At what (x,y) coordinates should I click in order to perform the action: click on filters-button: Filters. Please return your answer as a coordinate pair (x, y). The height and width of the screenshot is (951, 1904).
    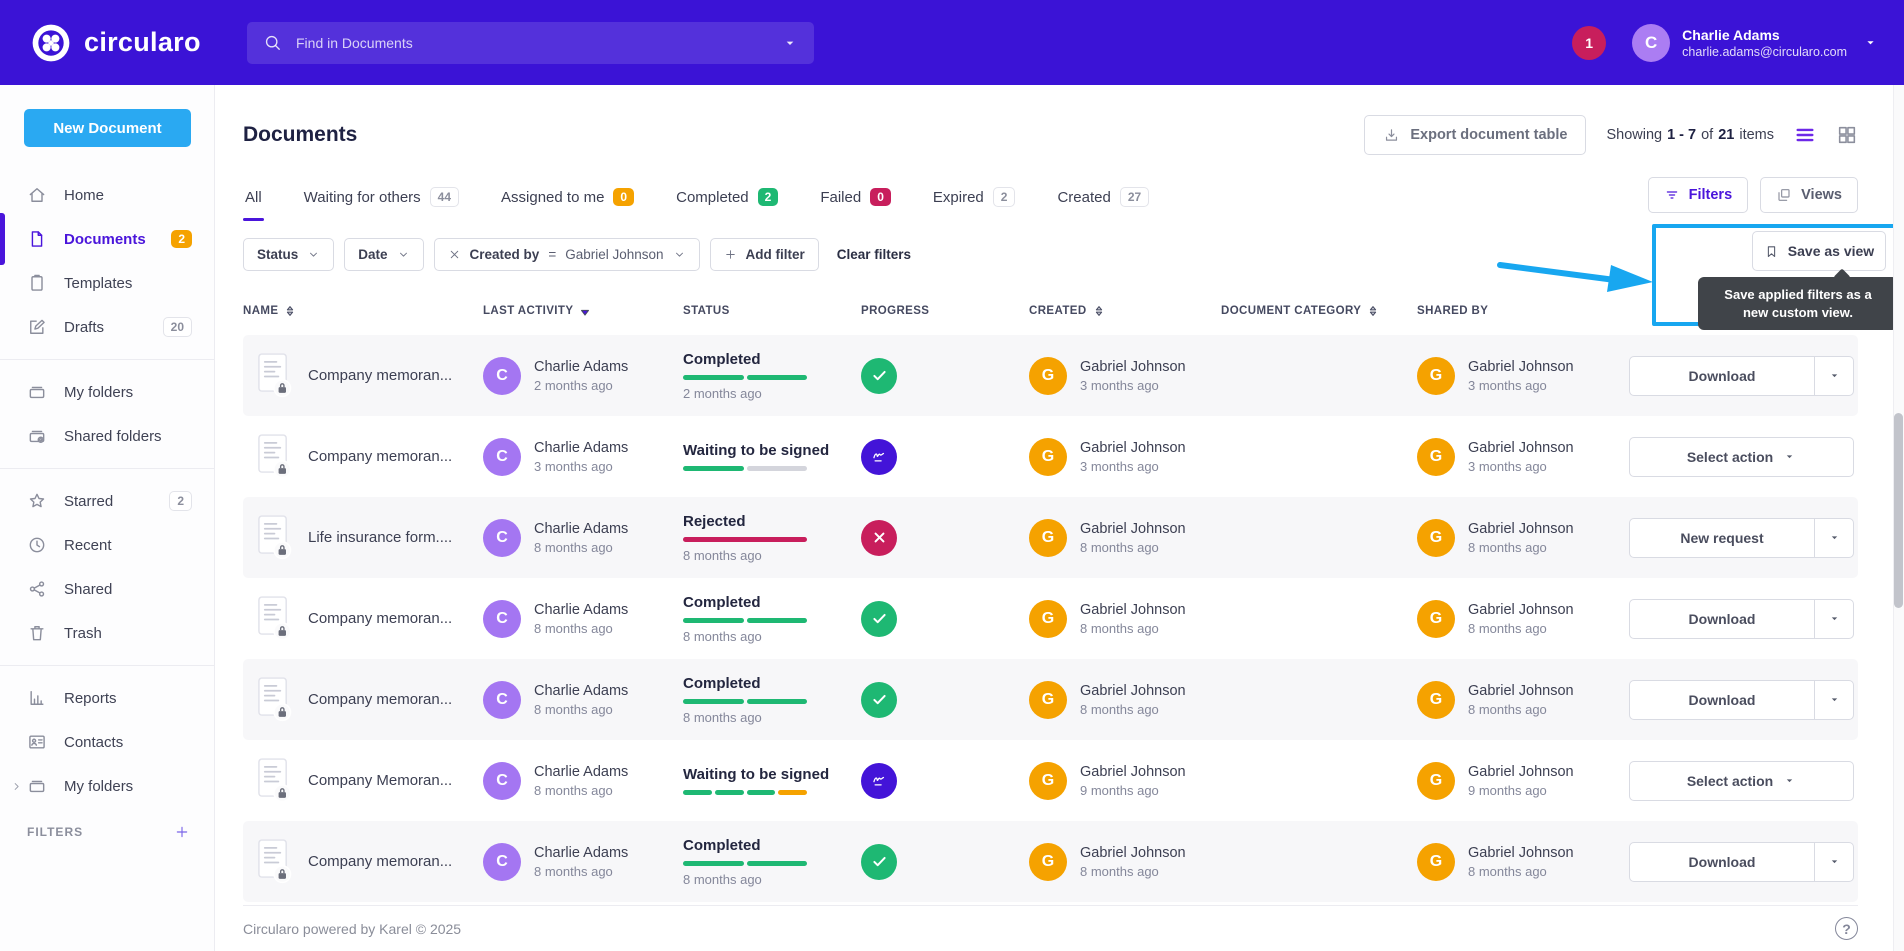
    Looking at the image, I should click on (1698, 195).